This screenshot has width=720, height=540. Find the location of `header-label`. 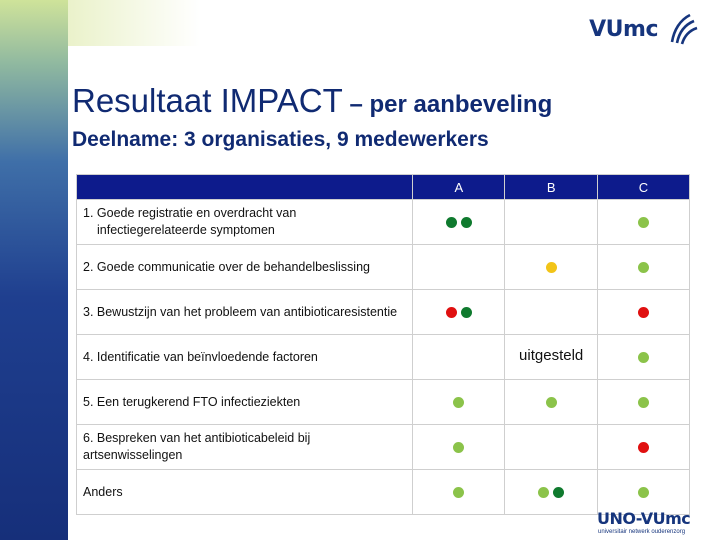

header-label is located at coordinates (244, 187).